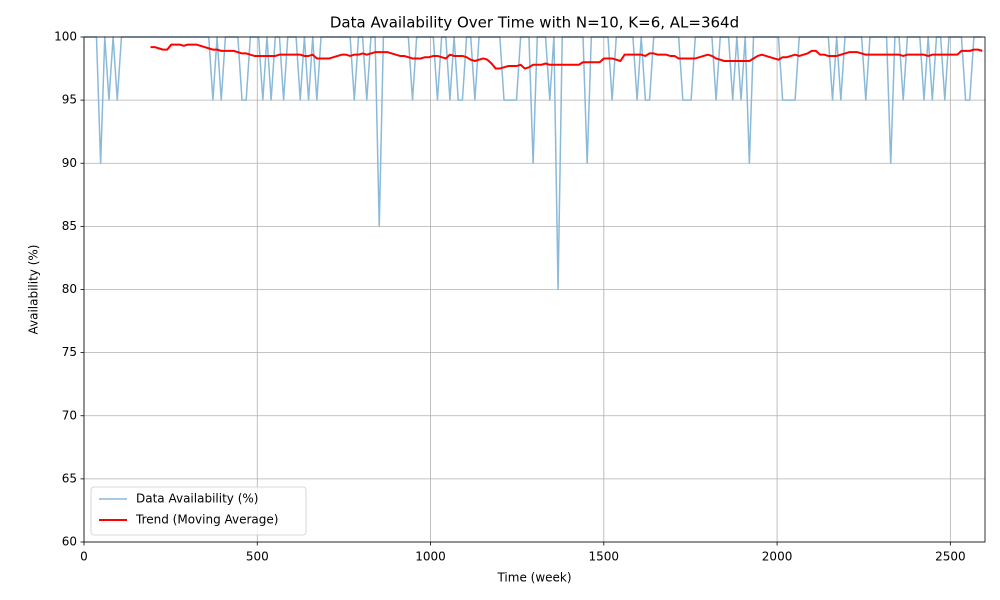 The height and width of the screenshot is (600, 1000). Describe the element at coordinates (69, 542) in the screenshot. I see `y-tick-label: 60` at that location.